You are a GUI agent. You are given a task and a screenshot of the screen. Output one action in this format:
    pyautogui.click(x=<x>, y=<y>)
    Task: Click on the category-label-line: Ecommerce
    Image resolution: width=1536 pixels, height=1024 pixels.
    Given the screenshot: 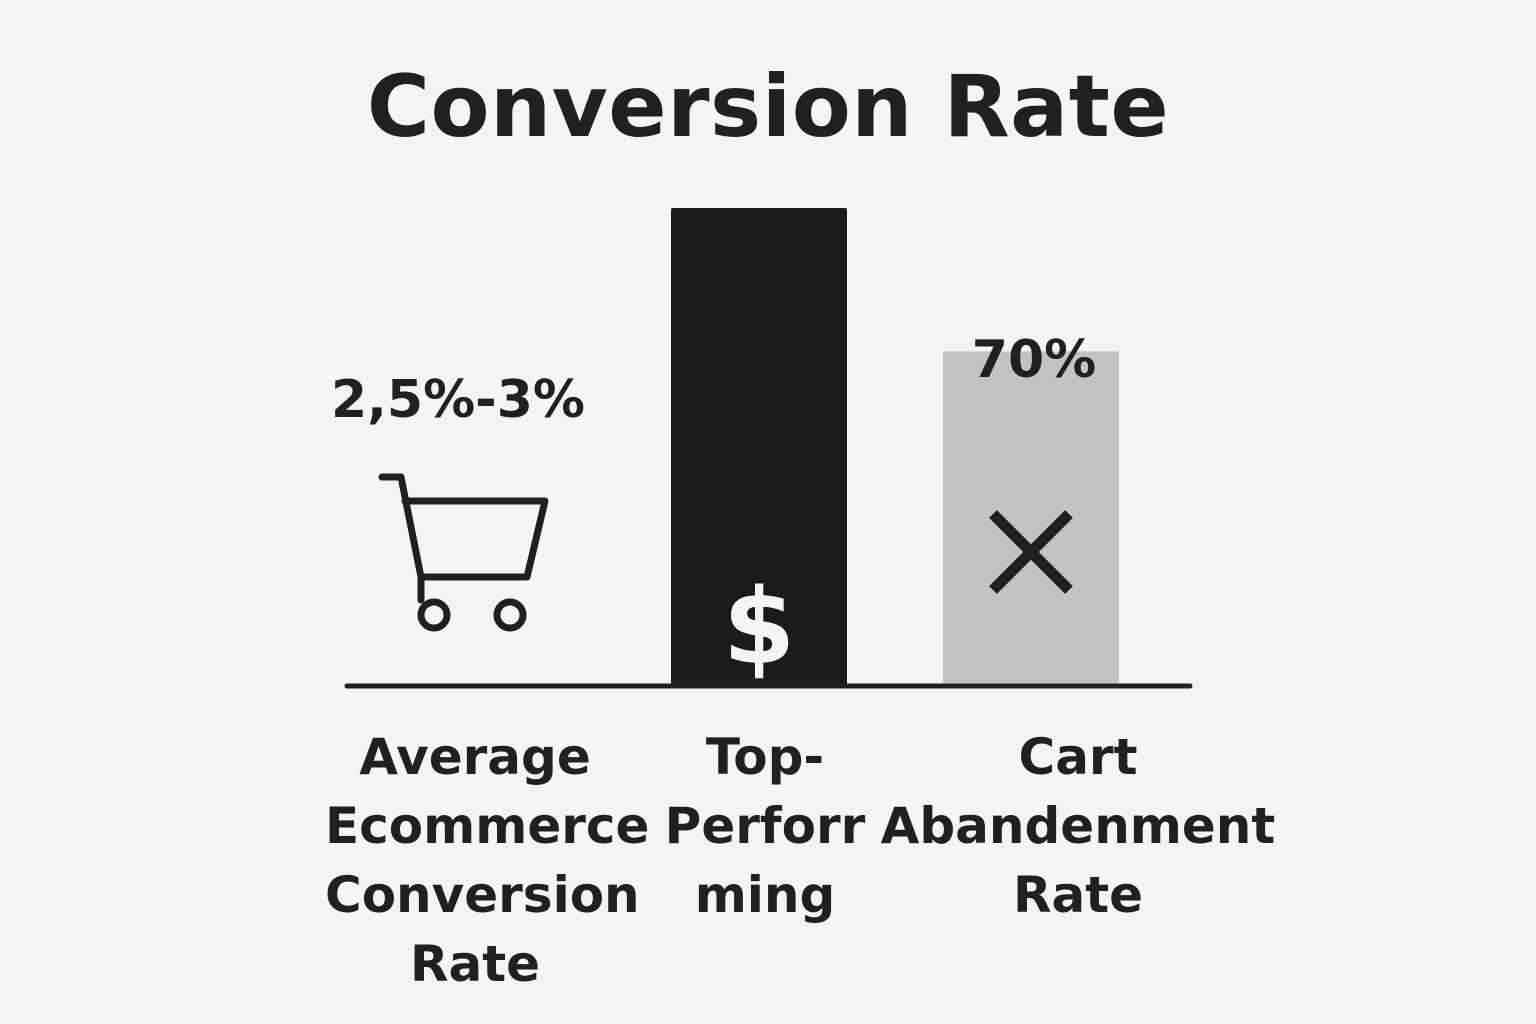 What is the action you would take?
    pyautogui.click(x=487, y=826)
    